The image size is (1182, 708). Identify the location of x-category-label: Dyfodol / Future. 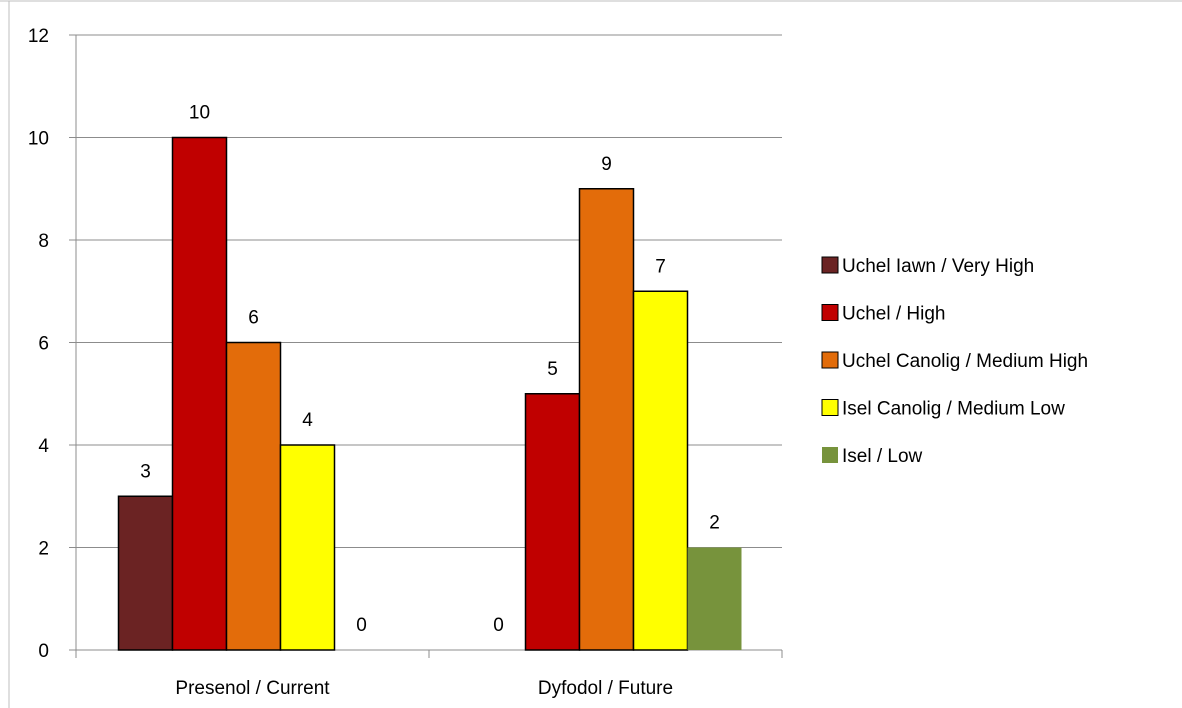
(605, 688).